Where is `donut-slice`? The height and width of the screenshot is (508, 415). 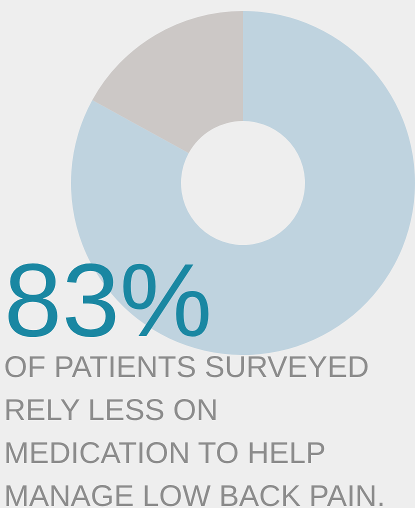
donut-slice is located at coordinates (167, 82).